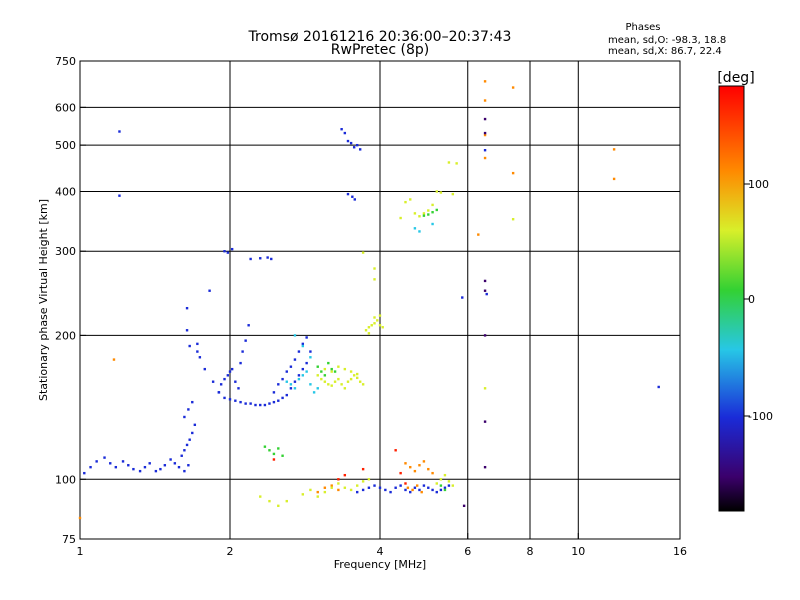 The image size is (800, 600). Describe the element at coordinates (758, 184) in the screenshot. I see `colorbar-tick-label-100: 100` at that location.